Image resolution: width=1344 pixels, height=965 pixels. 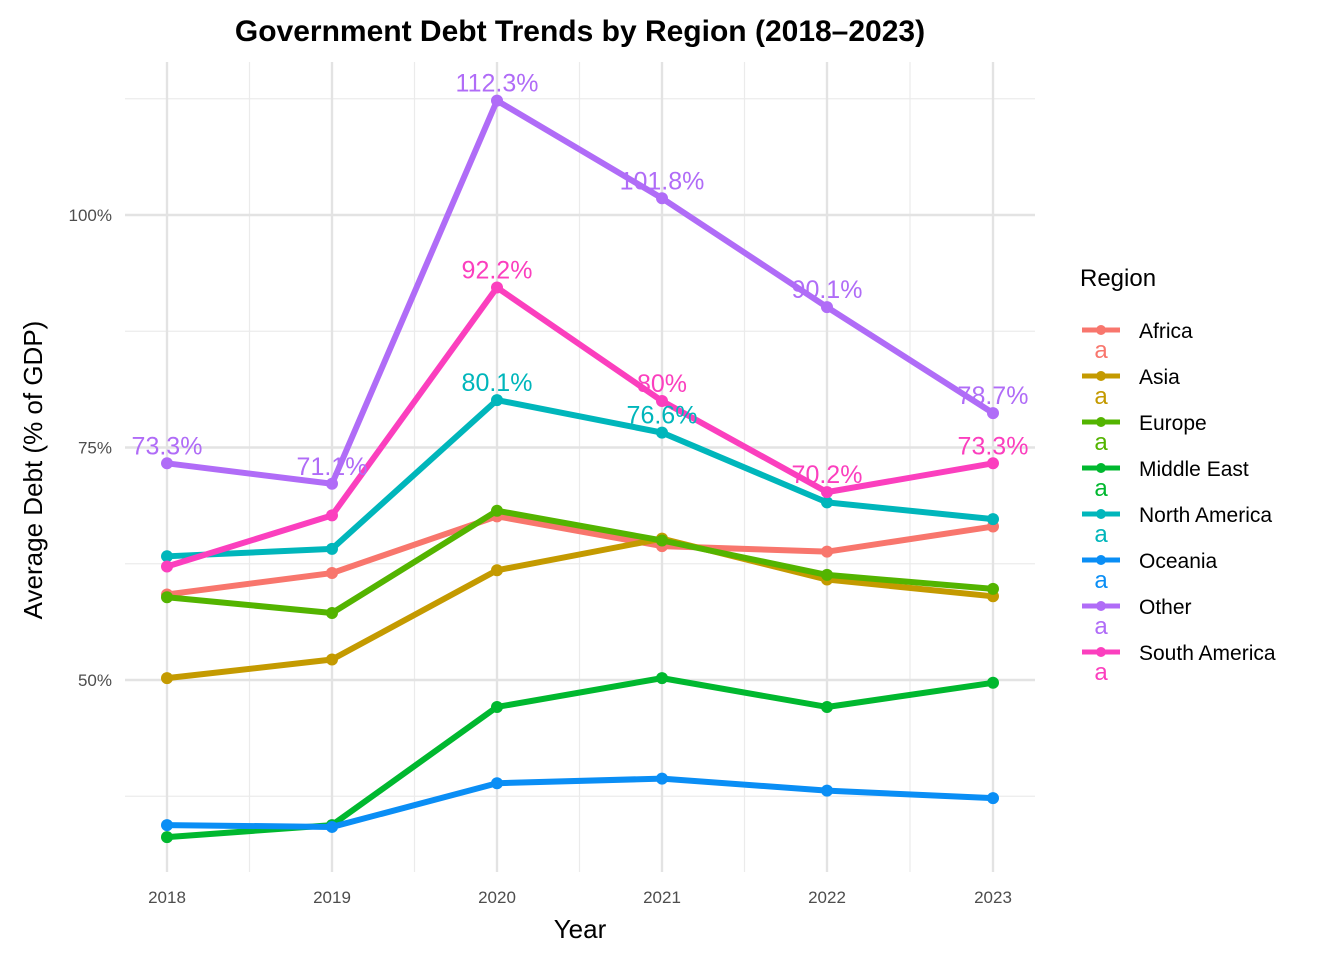 I want to click on y-axis-ticks: 50% 75% 100%, so click(x=90, y=448).